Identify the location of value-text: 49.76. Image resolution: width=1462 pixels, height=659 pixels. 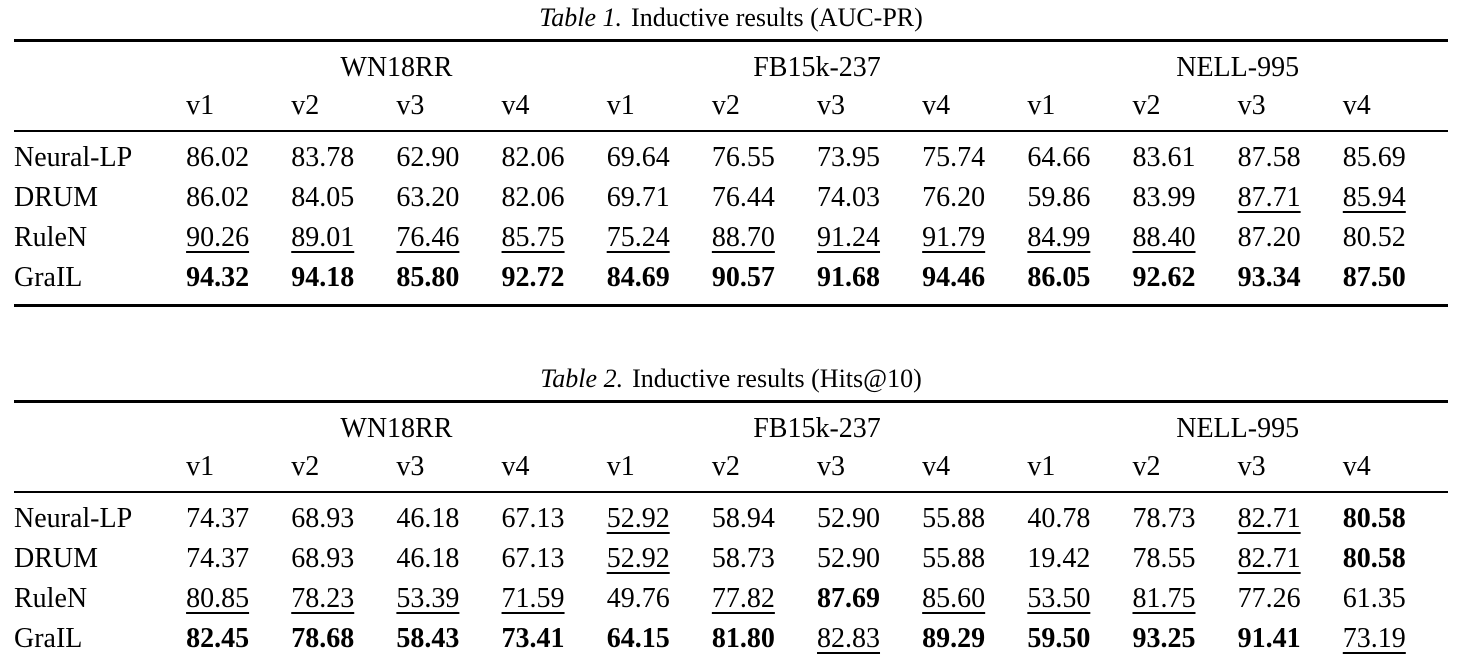
(638, 598).